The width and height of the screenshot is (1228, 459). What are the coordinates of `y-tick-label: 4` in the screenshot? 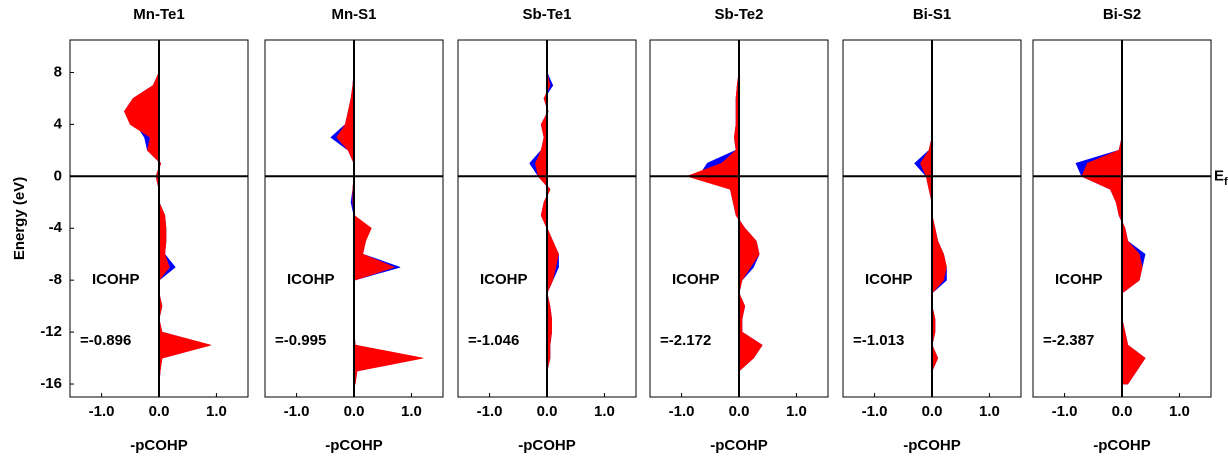 It's located at (58, 123).